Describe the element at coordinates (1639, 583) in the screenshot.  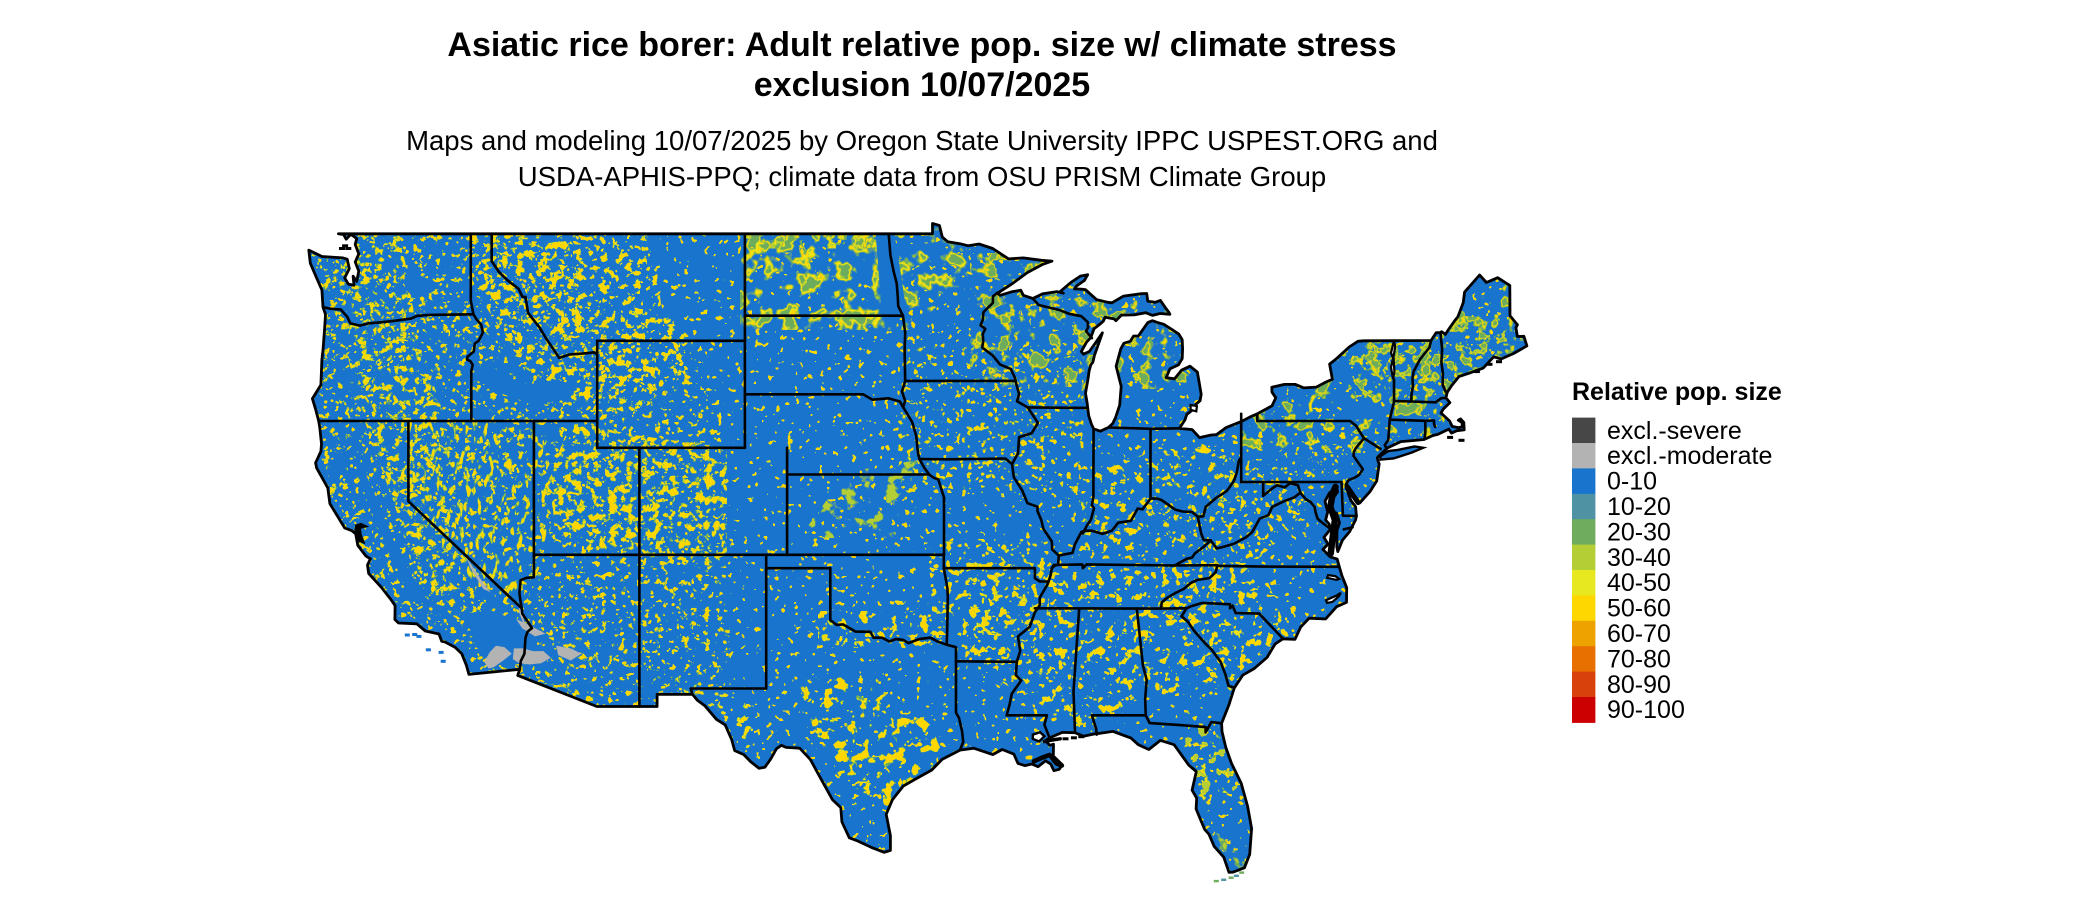
I see `svg-text: 40-50` at that location.